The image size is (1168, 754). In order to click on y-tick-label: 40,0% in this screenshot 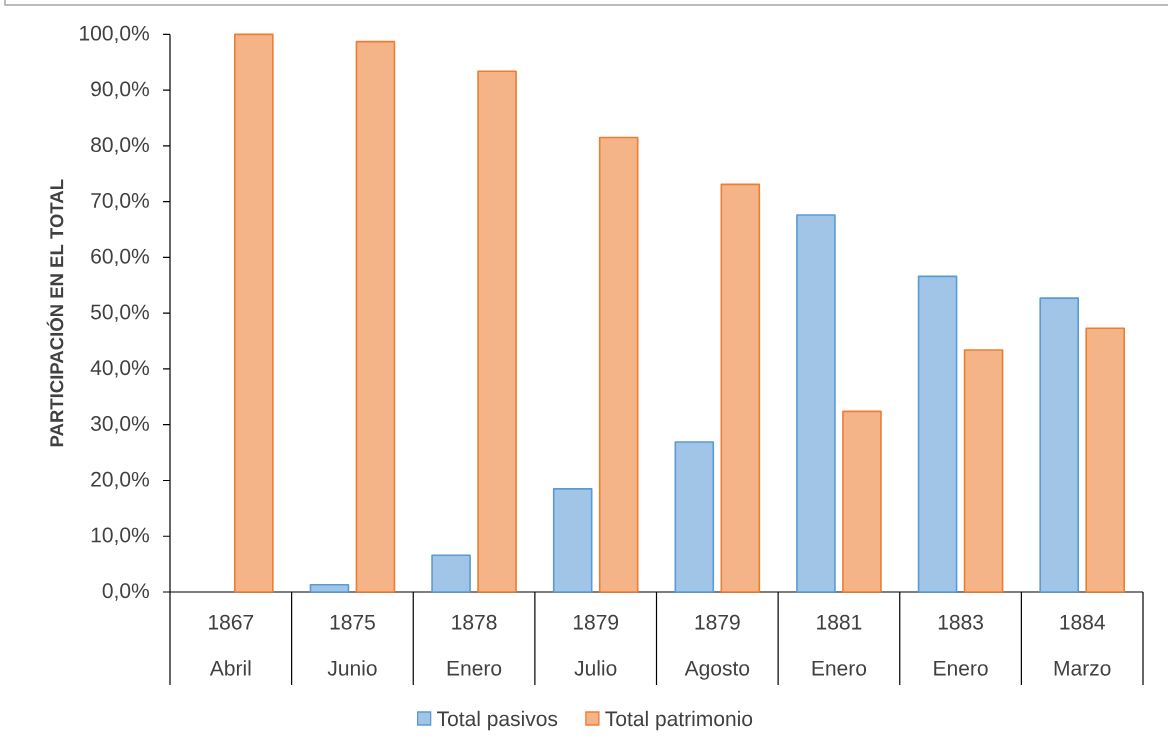, I will do `click(119, 369)`.